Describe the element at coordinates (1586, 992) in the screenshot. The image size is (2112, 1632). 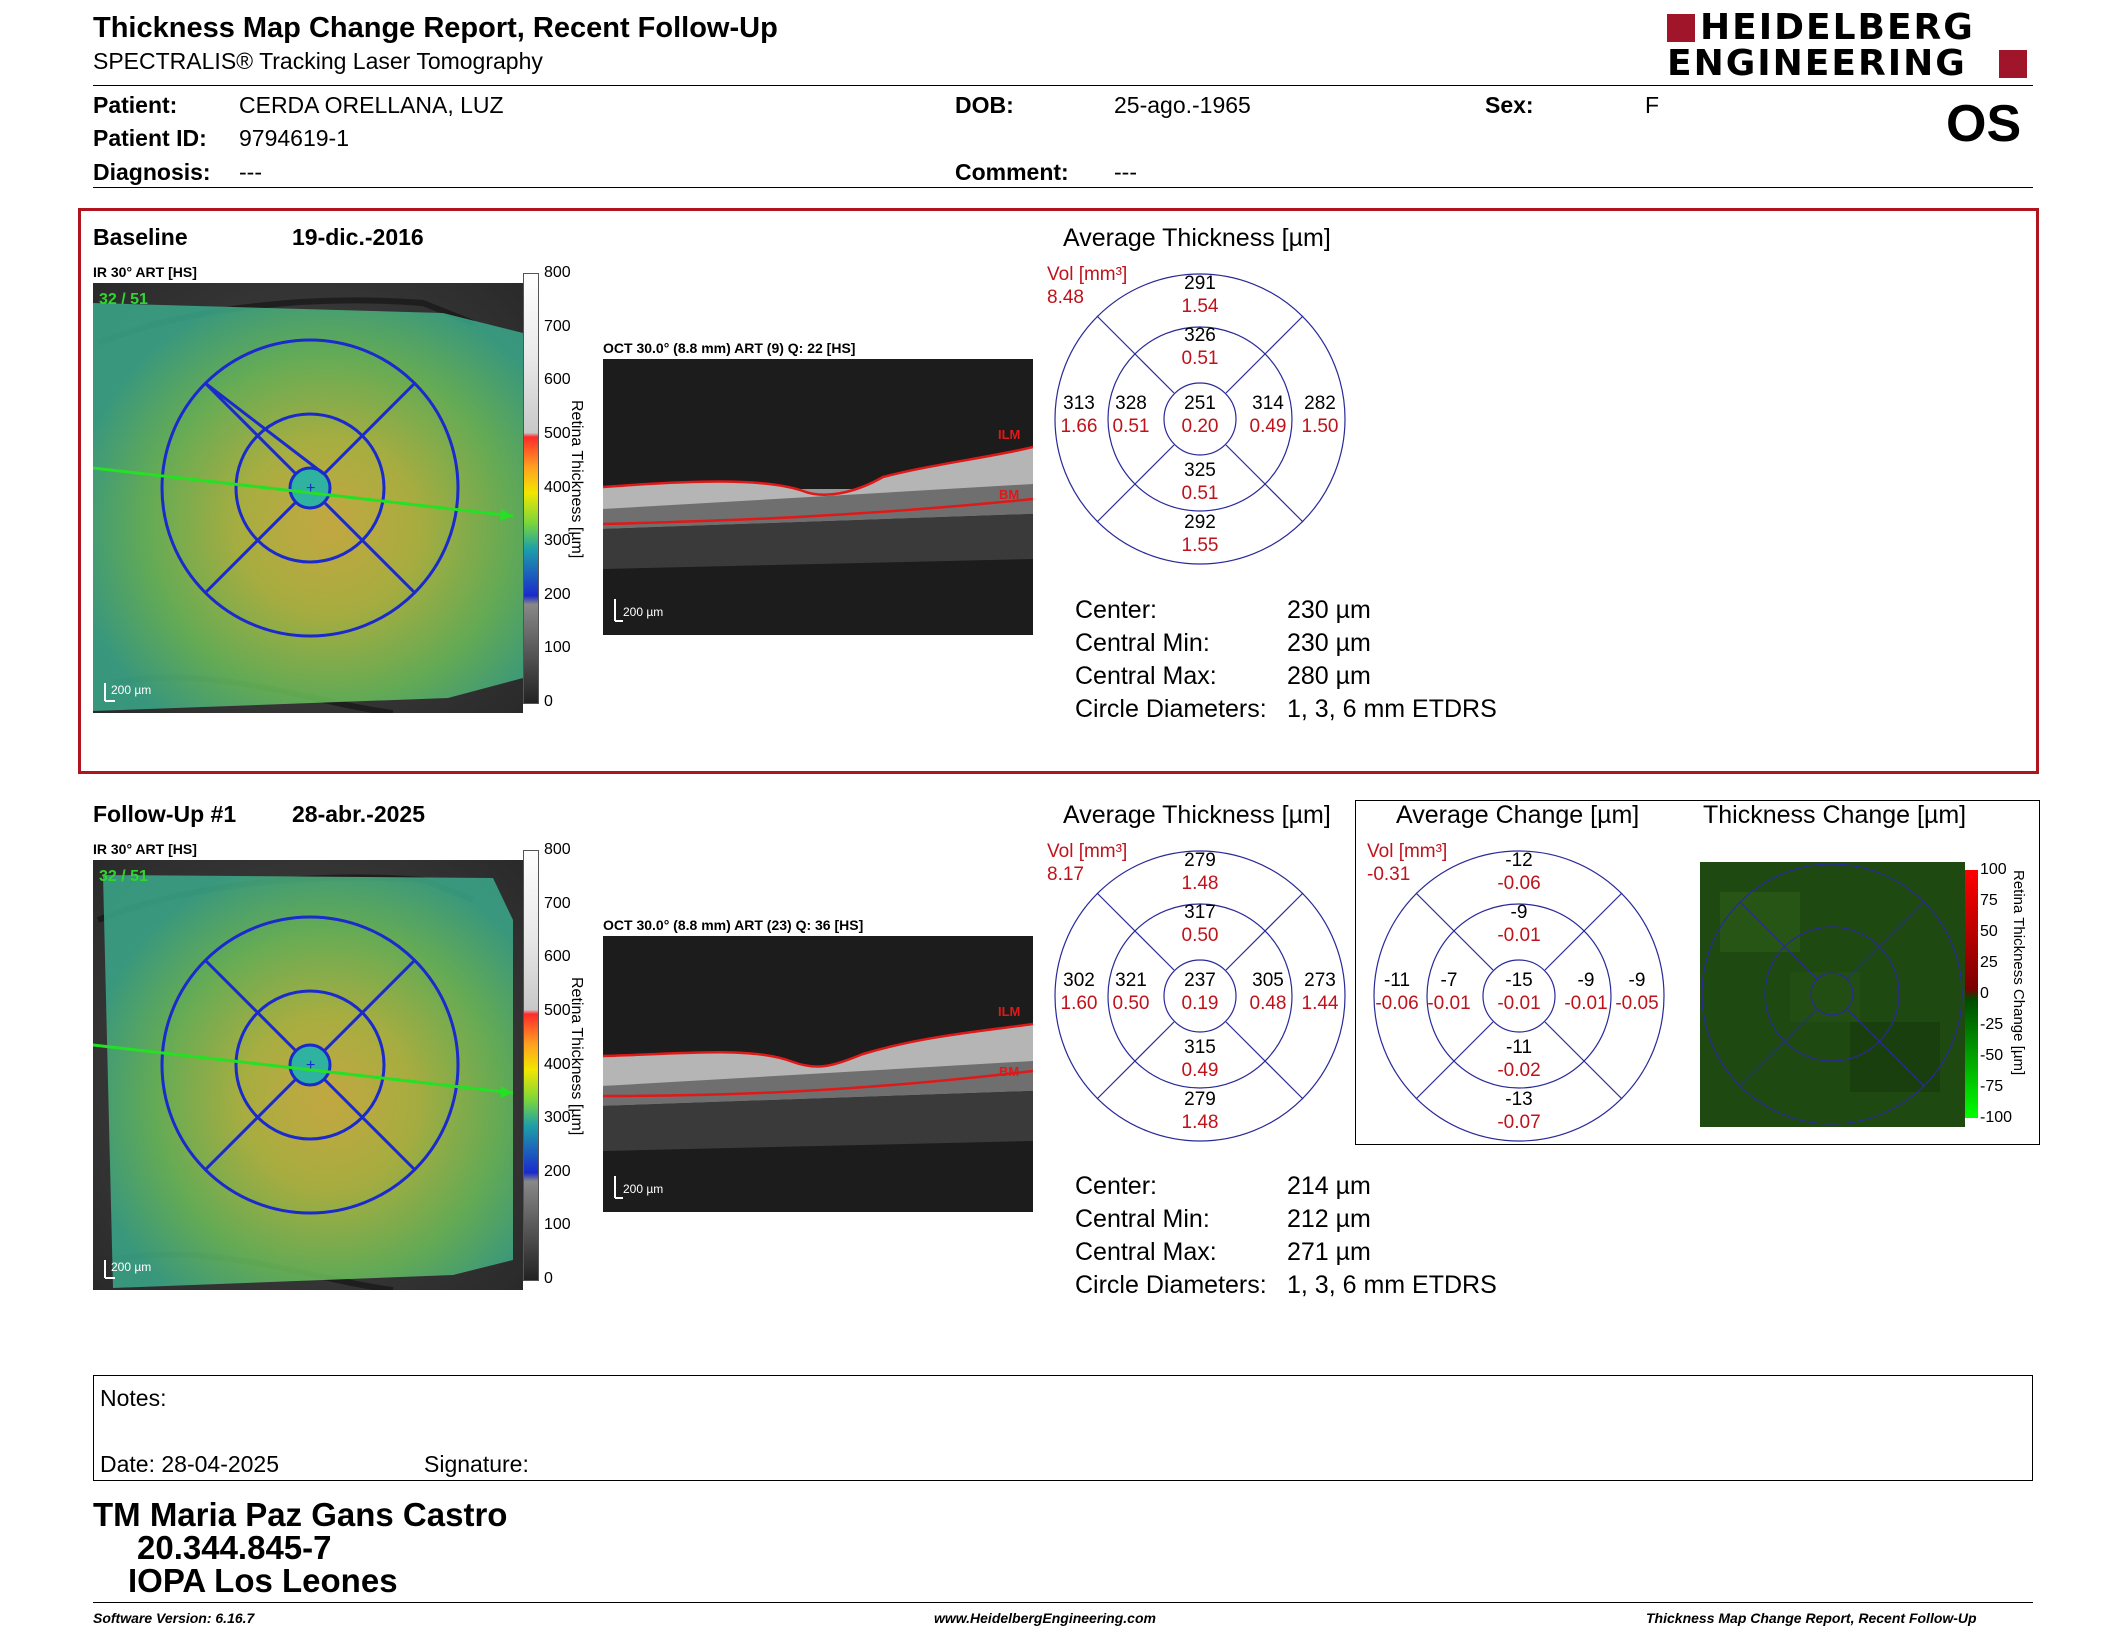
I see `change-sector-inner-nas: -9 -0.01` at that location.